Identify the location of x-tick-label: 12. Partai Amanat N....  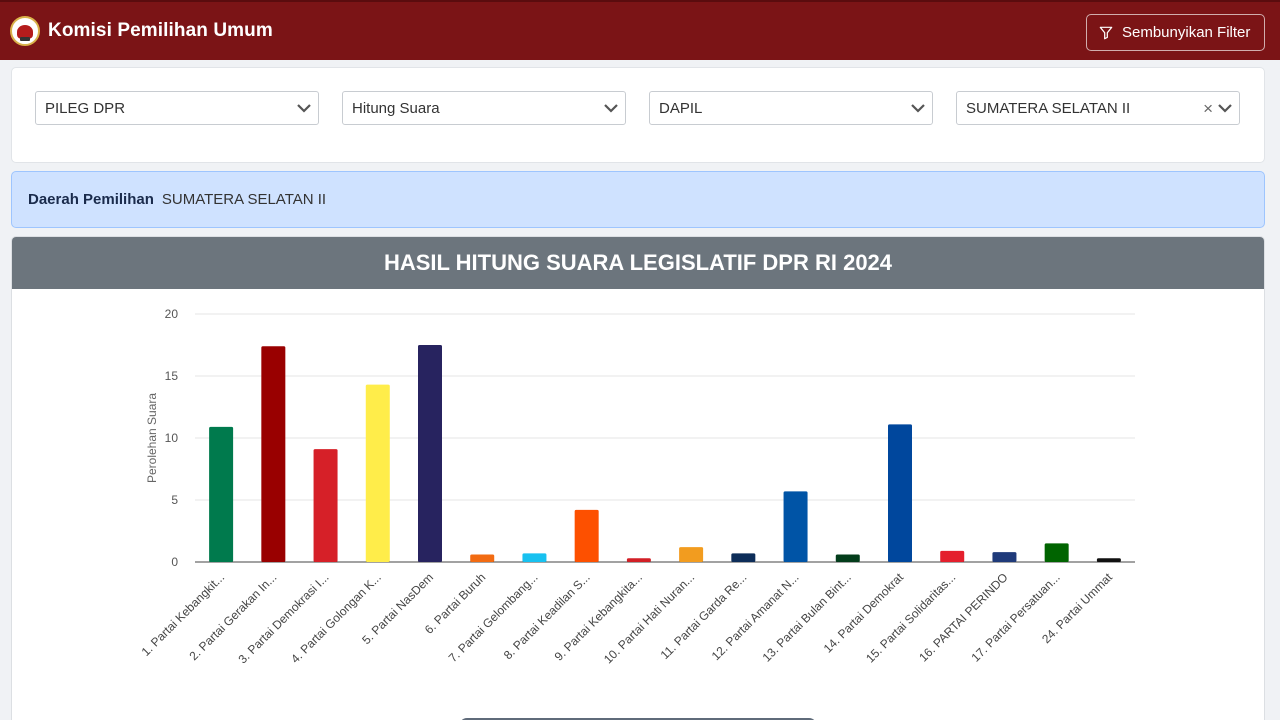
(755, 616).